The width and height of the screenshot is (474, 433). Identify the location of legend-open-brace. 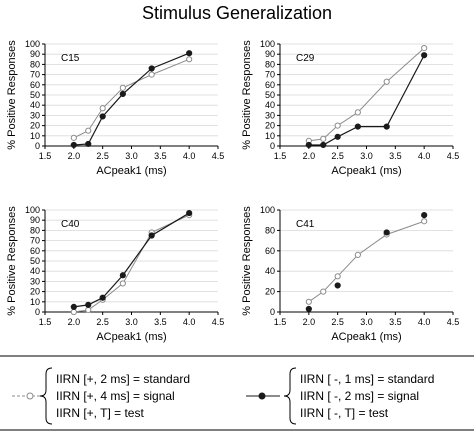
(46, 396).